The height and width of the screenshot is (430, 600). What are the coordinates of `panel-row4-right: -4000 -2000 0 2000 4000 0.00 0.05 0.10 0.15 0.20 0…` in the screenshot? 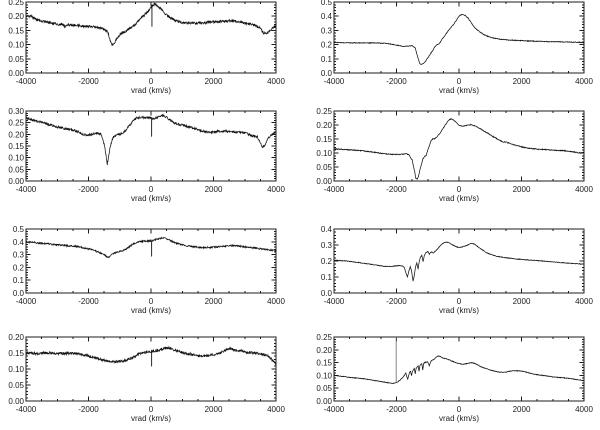 It's located at (454, 378).